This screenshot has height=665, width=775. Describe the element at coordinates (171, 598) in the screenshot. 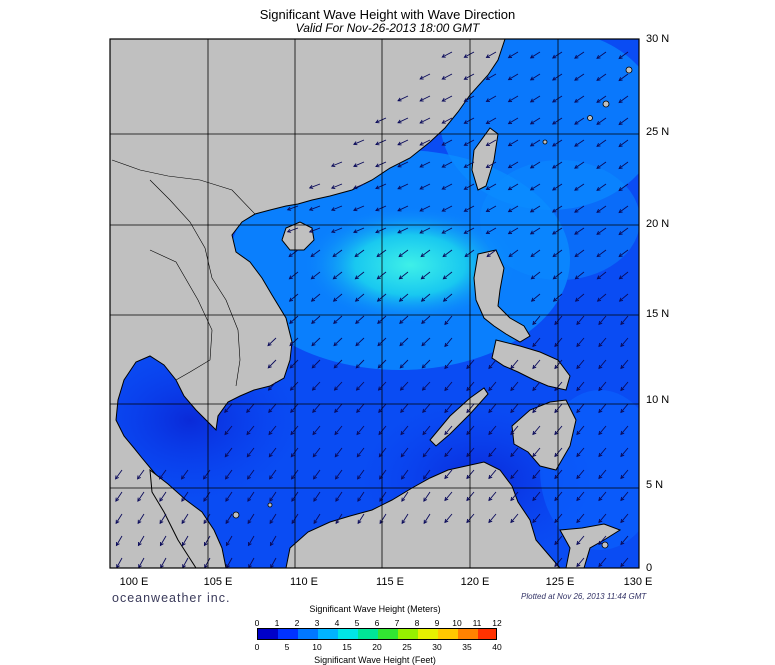

I see `brand-name: oceanweather inc.` at that location.